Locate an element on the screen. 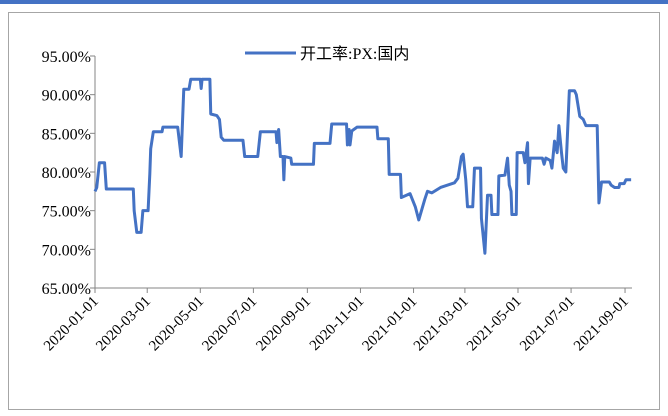 The image size is (668, 416). y-tick-label: 95.00% is located at coordinates (66, 57).